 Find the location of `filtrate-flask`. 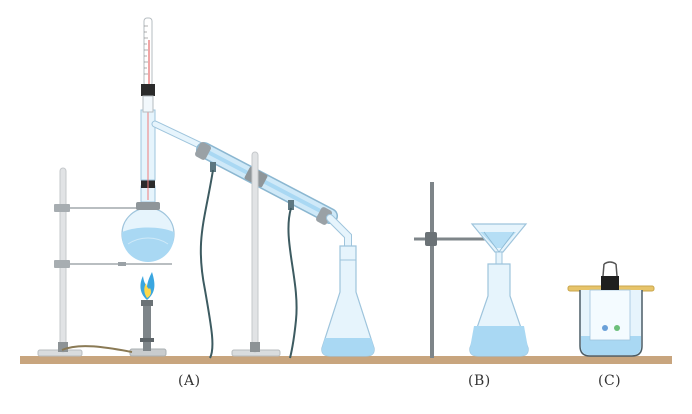

filtrate-flask is located at coordinates (499, 310).